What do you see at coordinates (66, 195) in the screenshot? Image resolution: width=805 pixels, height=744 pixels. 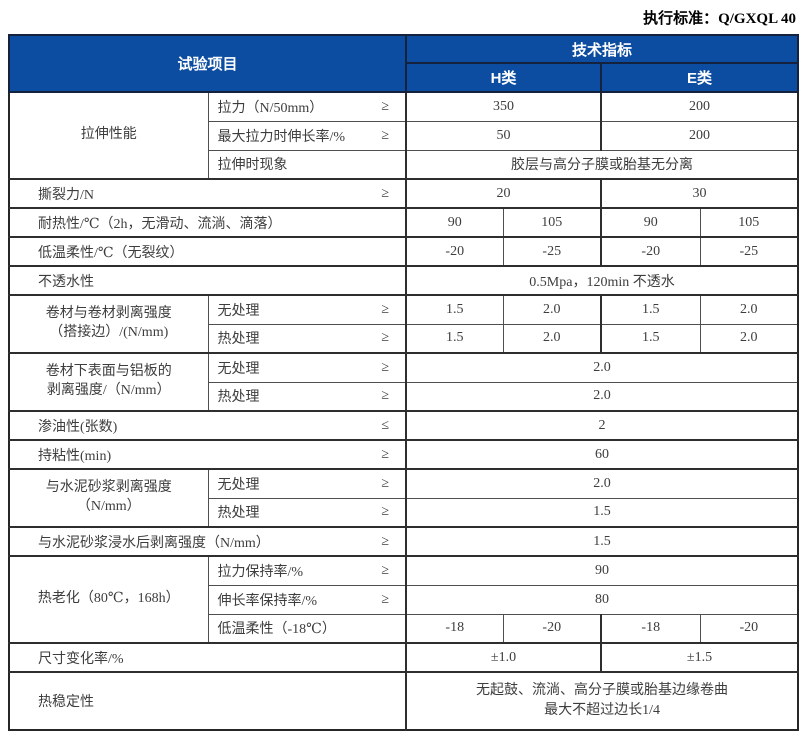 I see `tear-label: 撕裂力/N` at bounding box center [66, 195].